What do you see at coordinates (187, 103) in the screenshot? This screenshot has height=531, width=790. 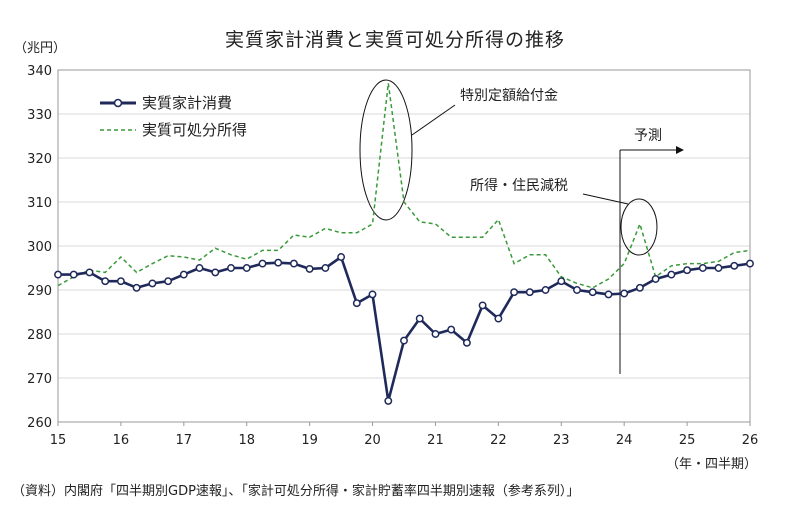 I see `legend-label-consumption: 実質家計消費` at bounding box center [187, 103].